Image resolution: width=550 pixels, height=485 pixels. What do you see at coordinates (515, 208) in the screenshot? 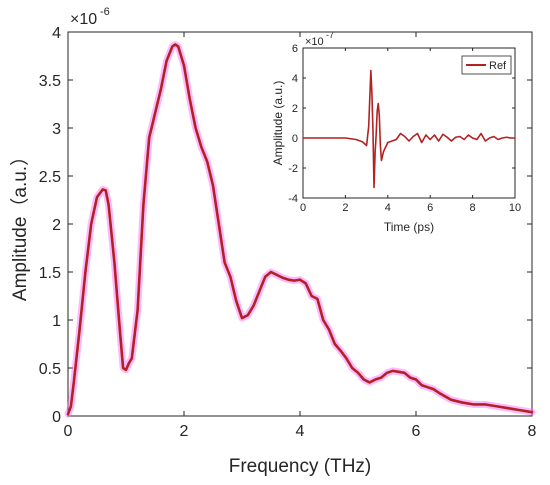
I see `inset-x-tick-label: 10` at bounding box center [515, 208].